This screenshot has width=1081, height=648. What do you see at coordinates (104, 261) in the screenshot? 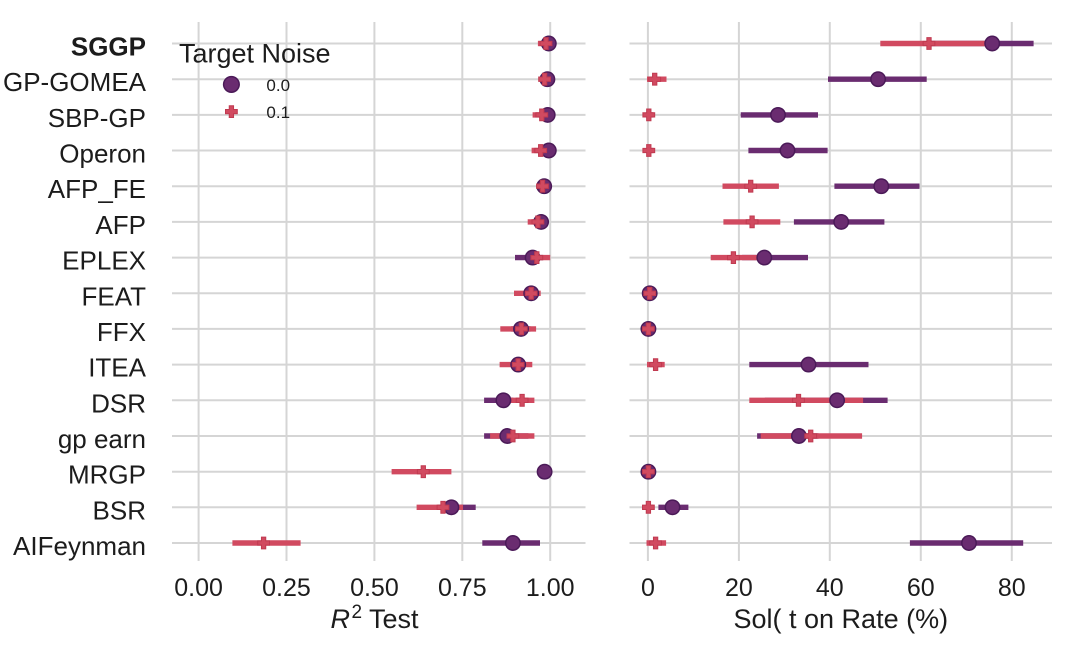
I see `svg-text: EPLEX` at bounding box center [104, 261].